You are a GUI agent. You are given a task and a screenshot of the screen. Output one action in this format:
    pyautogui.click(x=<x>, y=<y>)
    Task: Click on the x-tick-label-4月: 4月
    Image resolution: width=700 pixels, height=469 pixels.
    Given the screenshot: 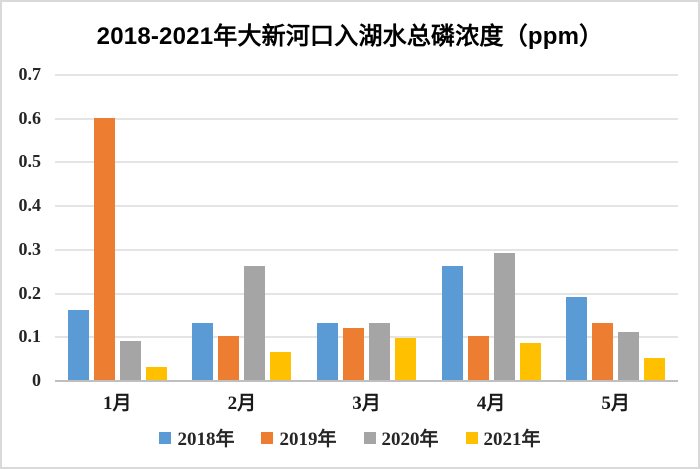 What is the action you would take?
    pyautogui.click(x=491, y=403)
    